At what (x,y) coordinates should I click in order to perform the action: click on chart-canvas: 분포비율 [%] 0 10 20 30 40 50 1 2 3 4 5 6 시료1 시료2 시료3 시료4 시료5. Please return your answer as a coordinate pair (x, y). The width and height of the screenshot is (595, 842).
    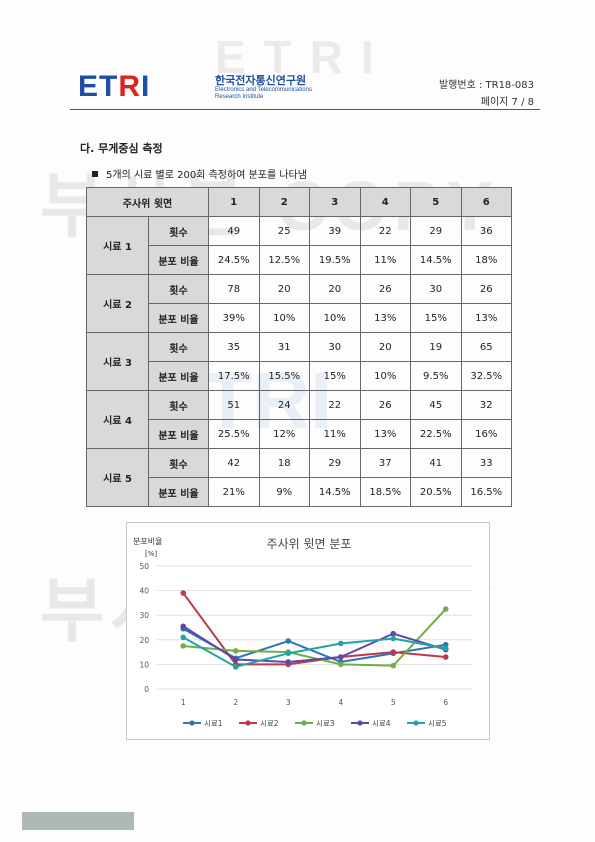
    Looking at the image, I should click on (302, 632).